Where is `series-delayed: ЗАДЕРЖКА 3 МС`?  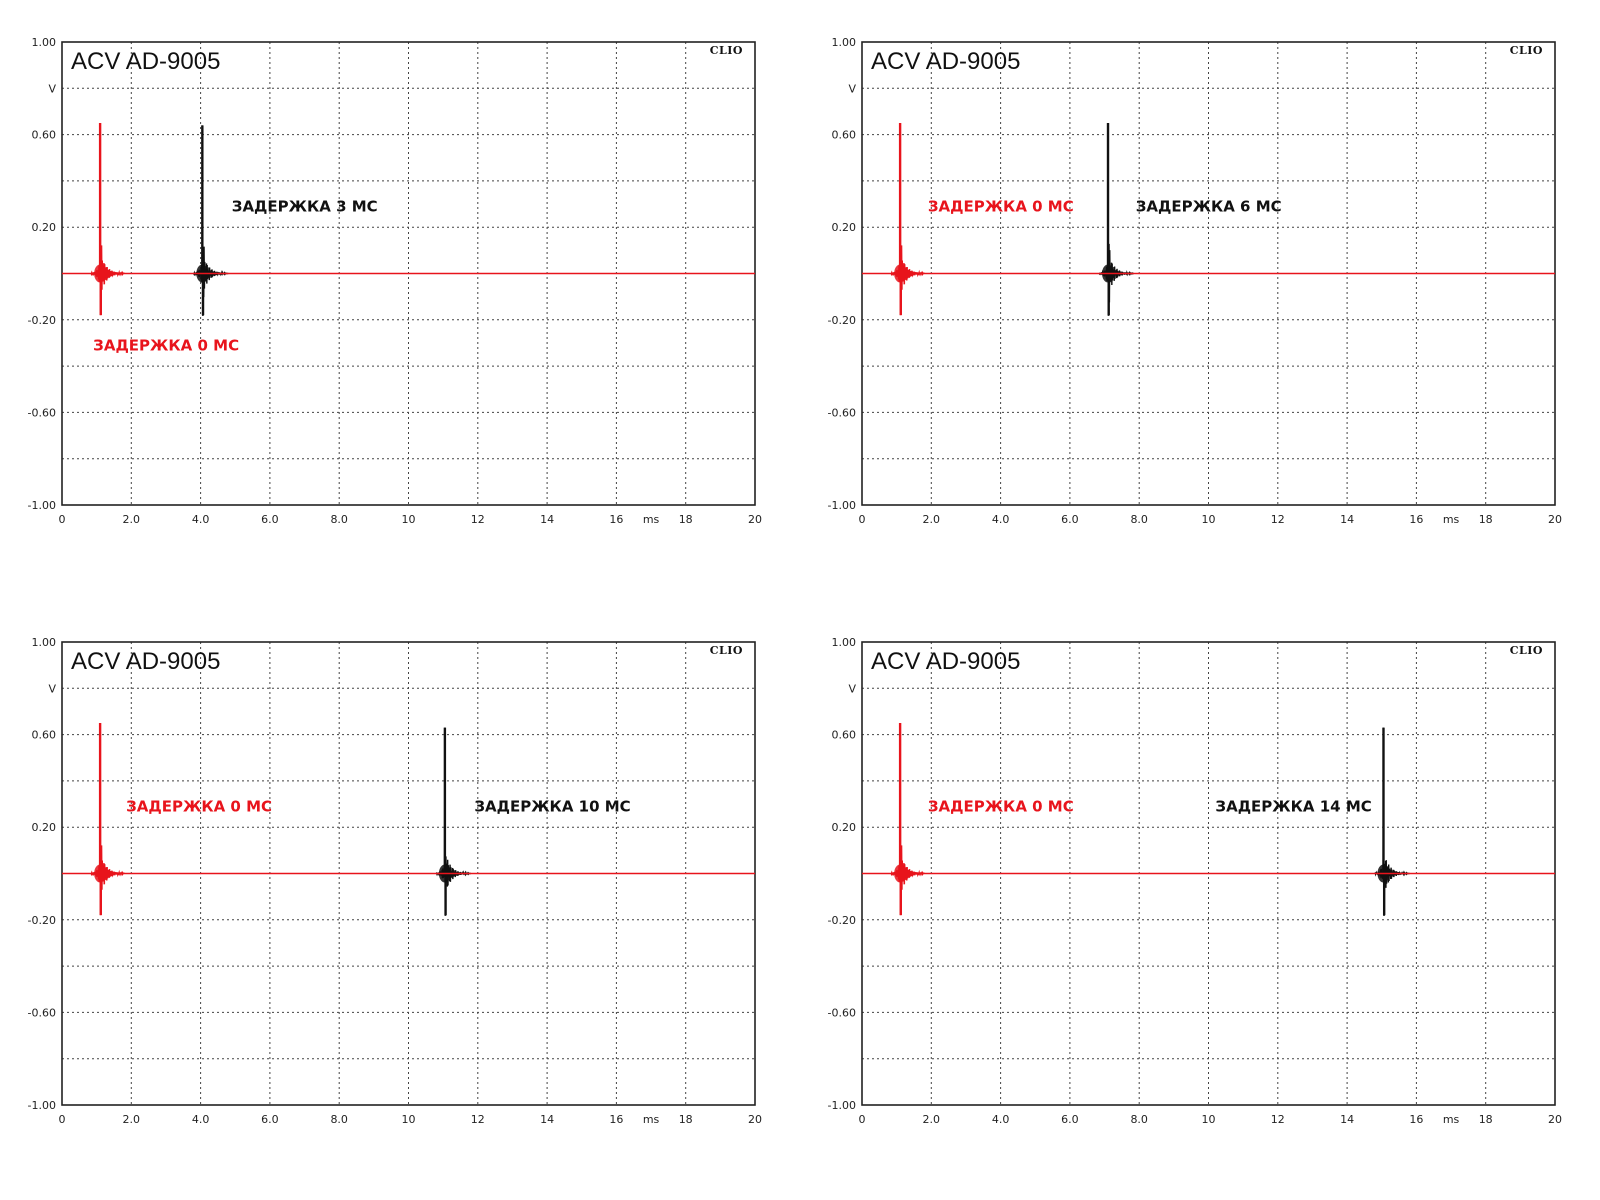 series-delayed: ЗАДЕРЖКА 3 МС is located at coordinates (285, 220).